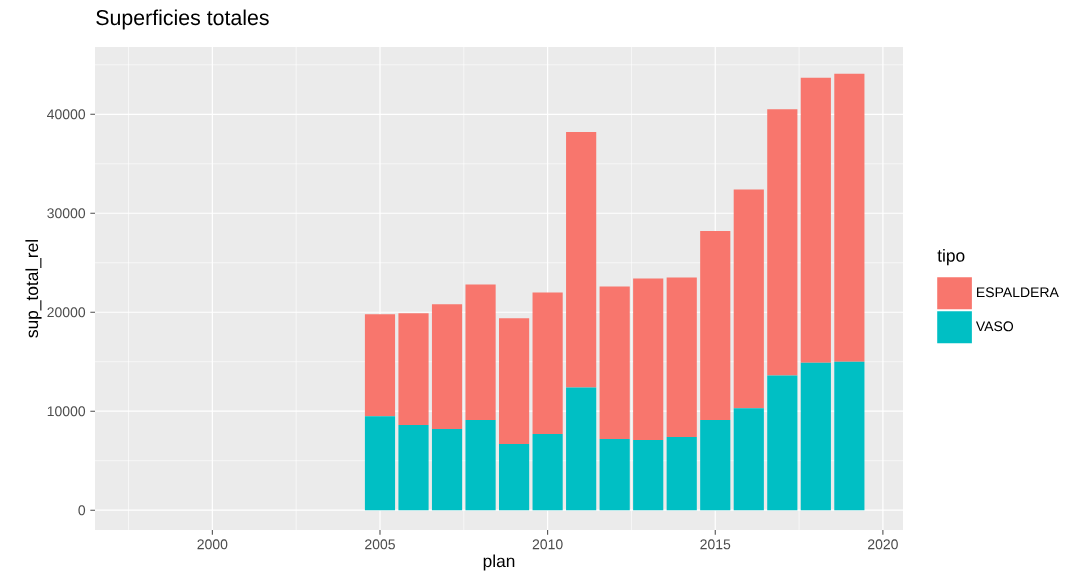 This screenshot has width=1092, height=588. What do you see at coordinates (66, 213) in the screenshot?
I see `y-tick-label: 30000` at bounding box center [66, 213].